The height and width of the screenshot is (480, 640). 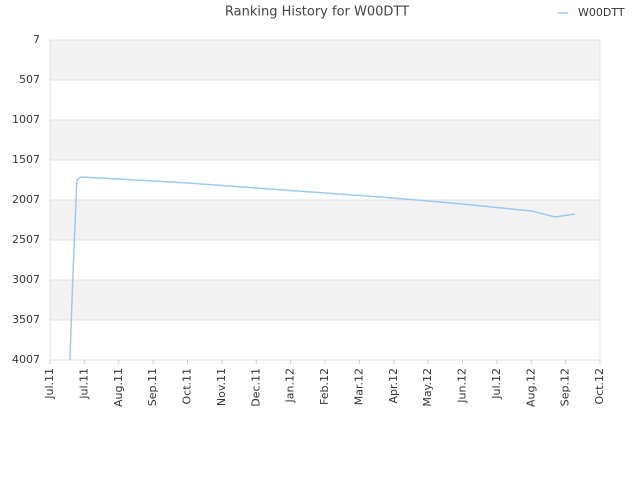 What do you see at coordinates (599, 386) in the screenshot?
I see `x-tick-label: Oct.12` at bounding box center [599, 386].